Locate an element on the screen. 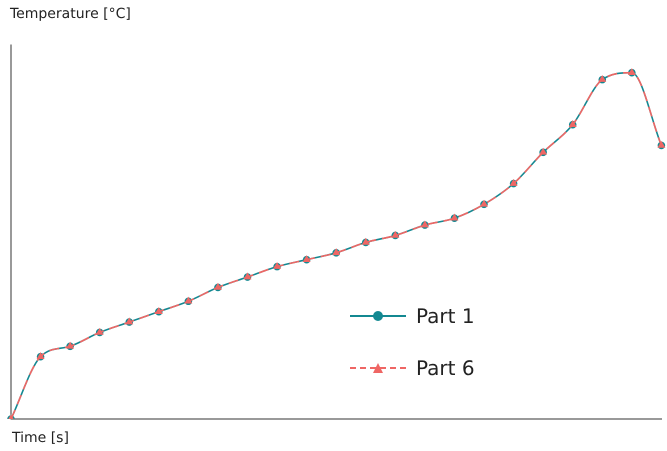  y-axis-title: Temperature [°C] is located at coordinates (70, 14).